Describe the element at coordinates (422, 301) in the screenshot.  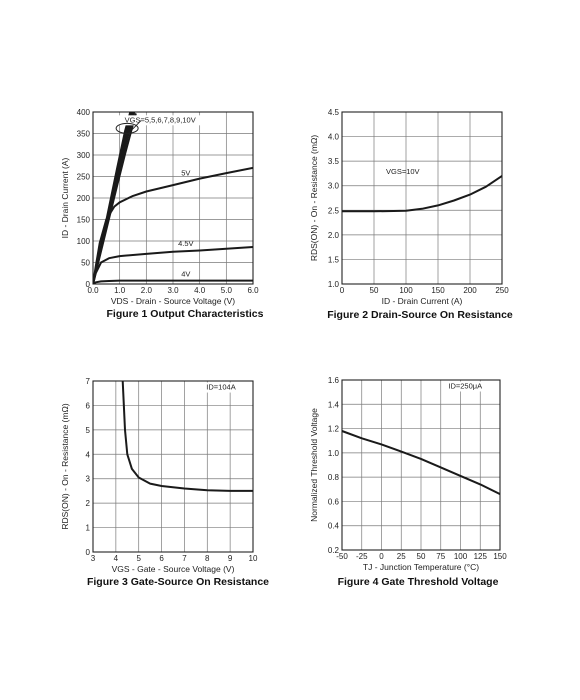
I see `x-axis-label: ID - Drain Current (A)` at that location.